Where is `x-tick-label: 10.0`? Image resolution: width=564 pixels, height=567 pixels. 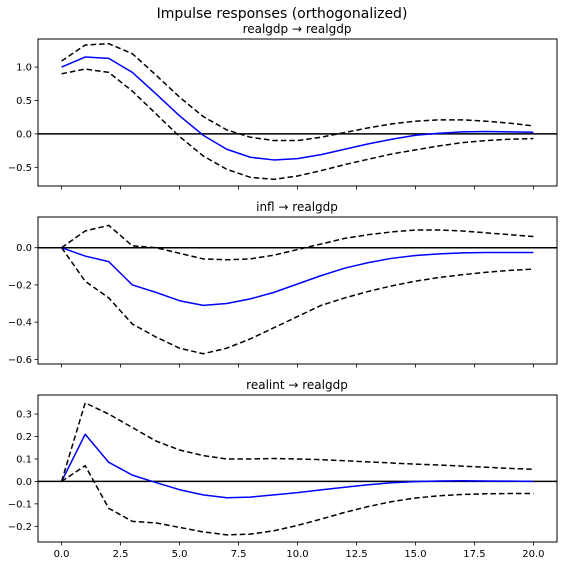
x-tick-label: 10.0 is located at coordinates (297, 554).